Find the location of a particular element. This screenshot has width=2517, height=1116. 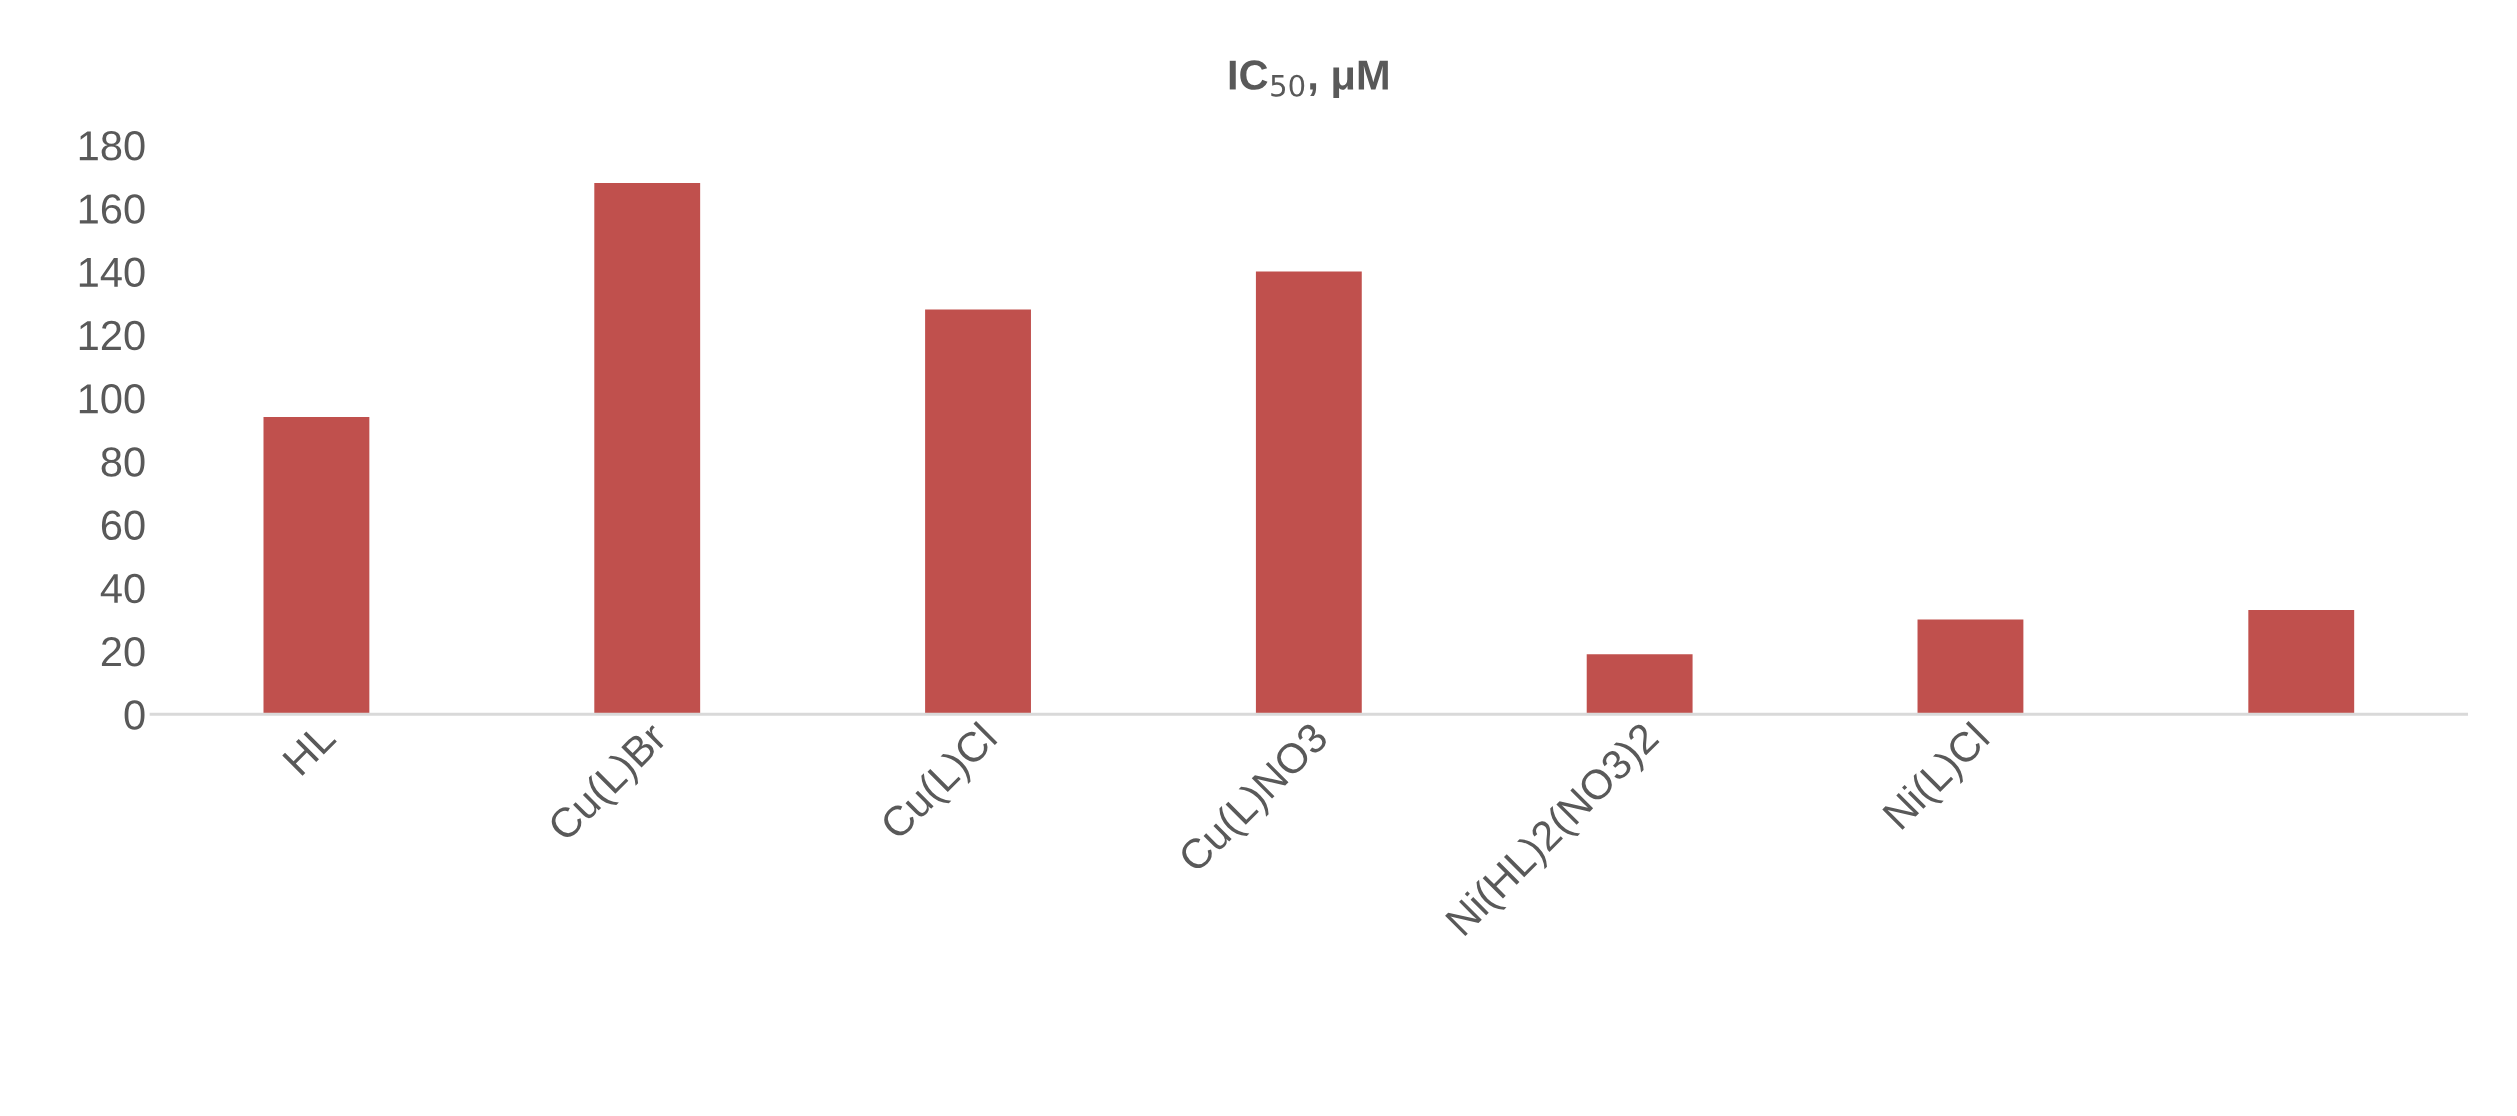

y-tick-label: 20 is located at coordinates (123, 652).